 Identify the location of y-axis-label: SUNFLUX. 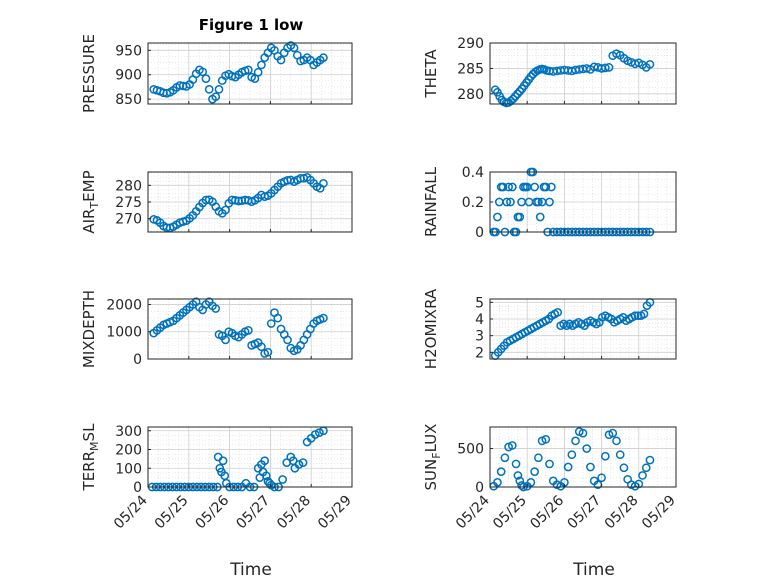
(432, 457).